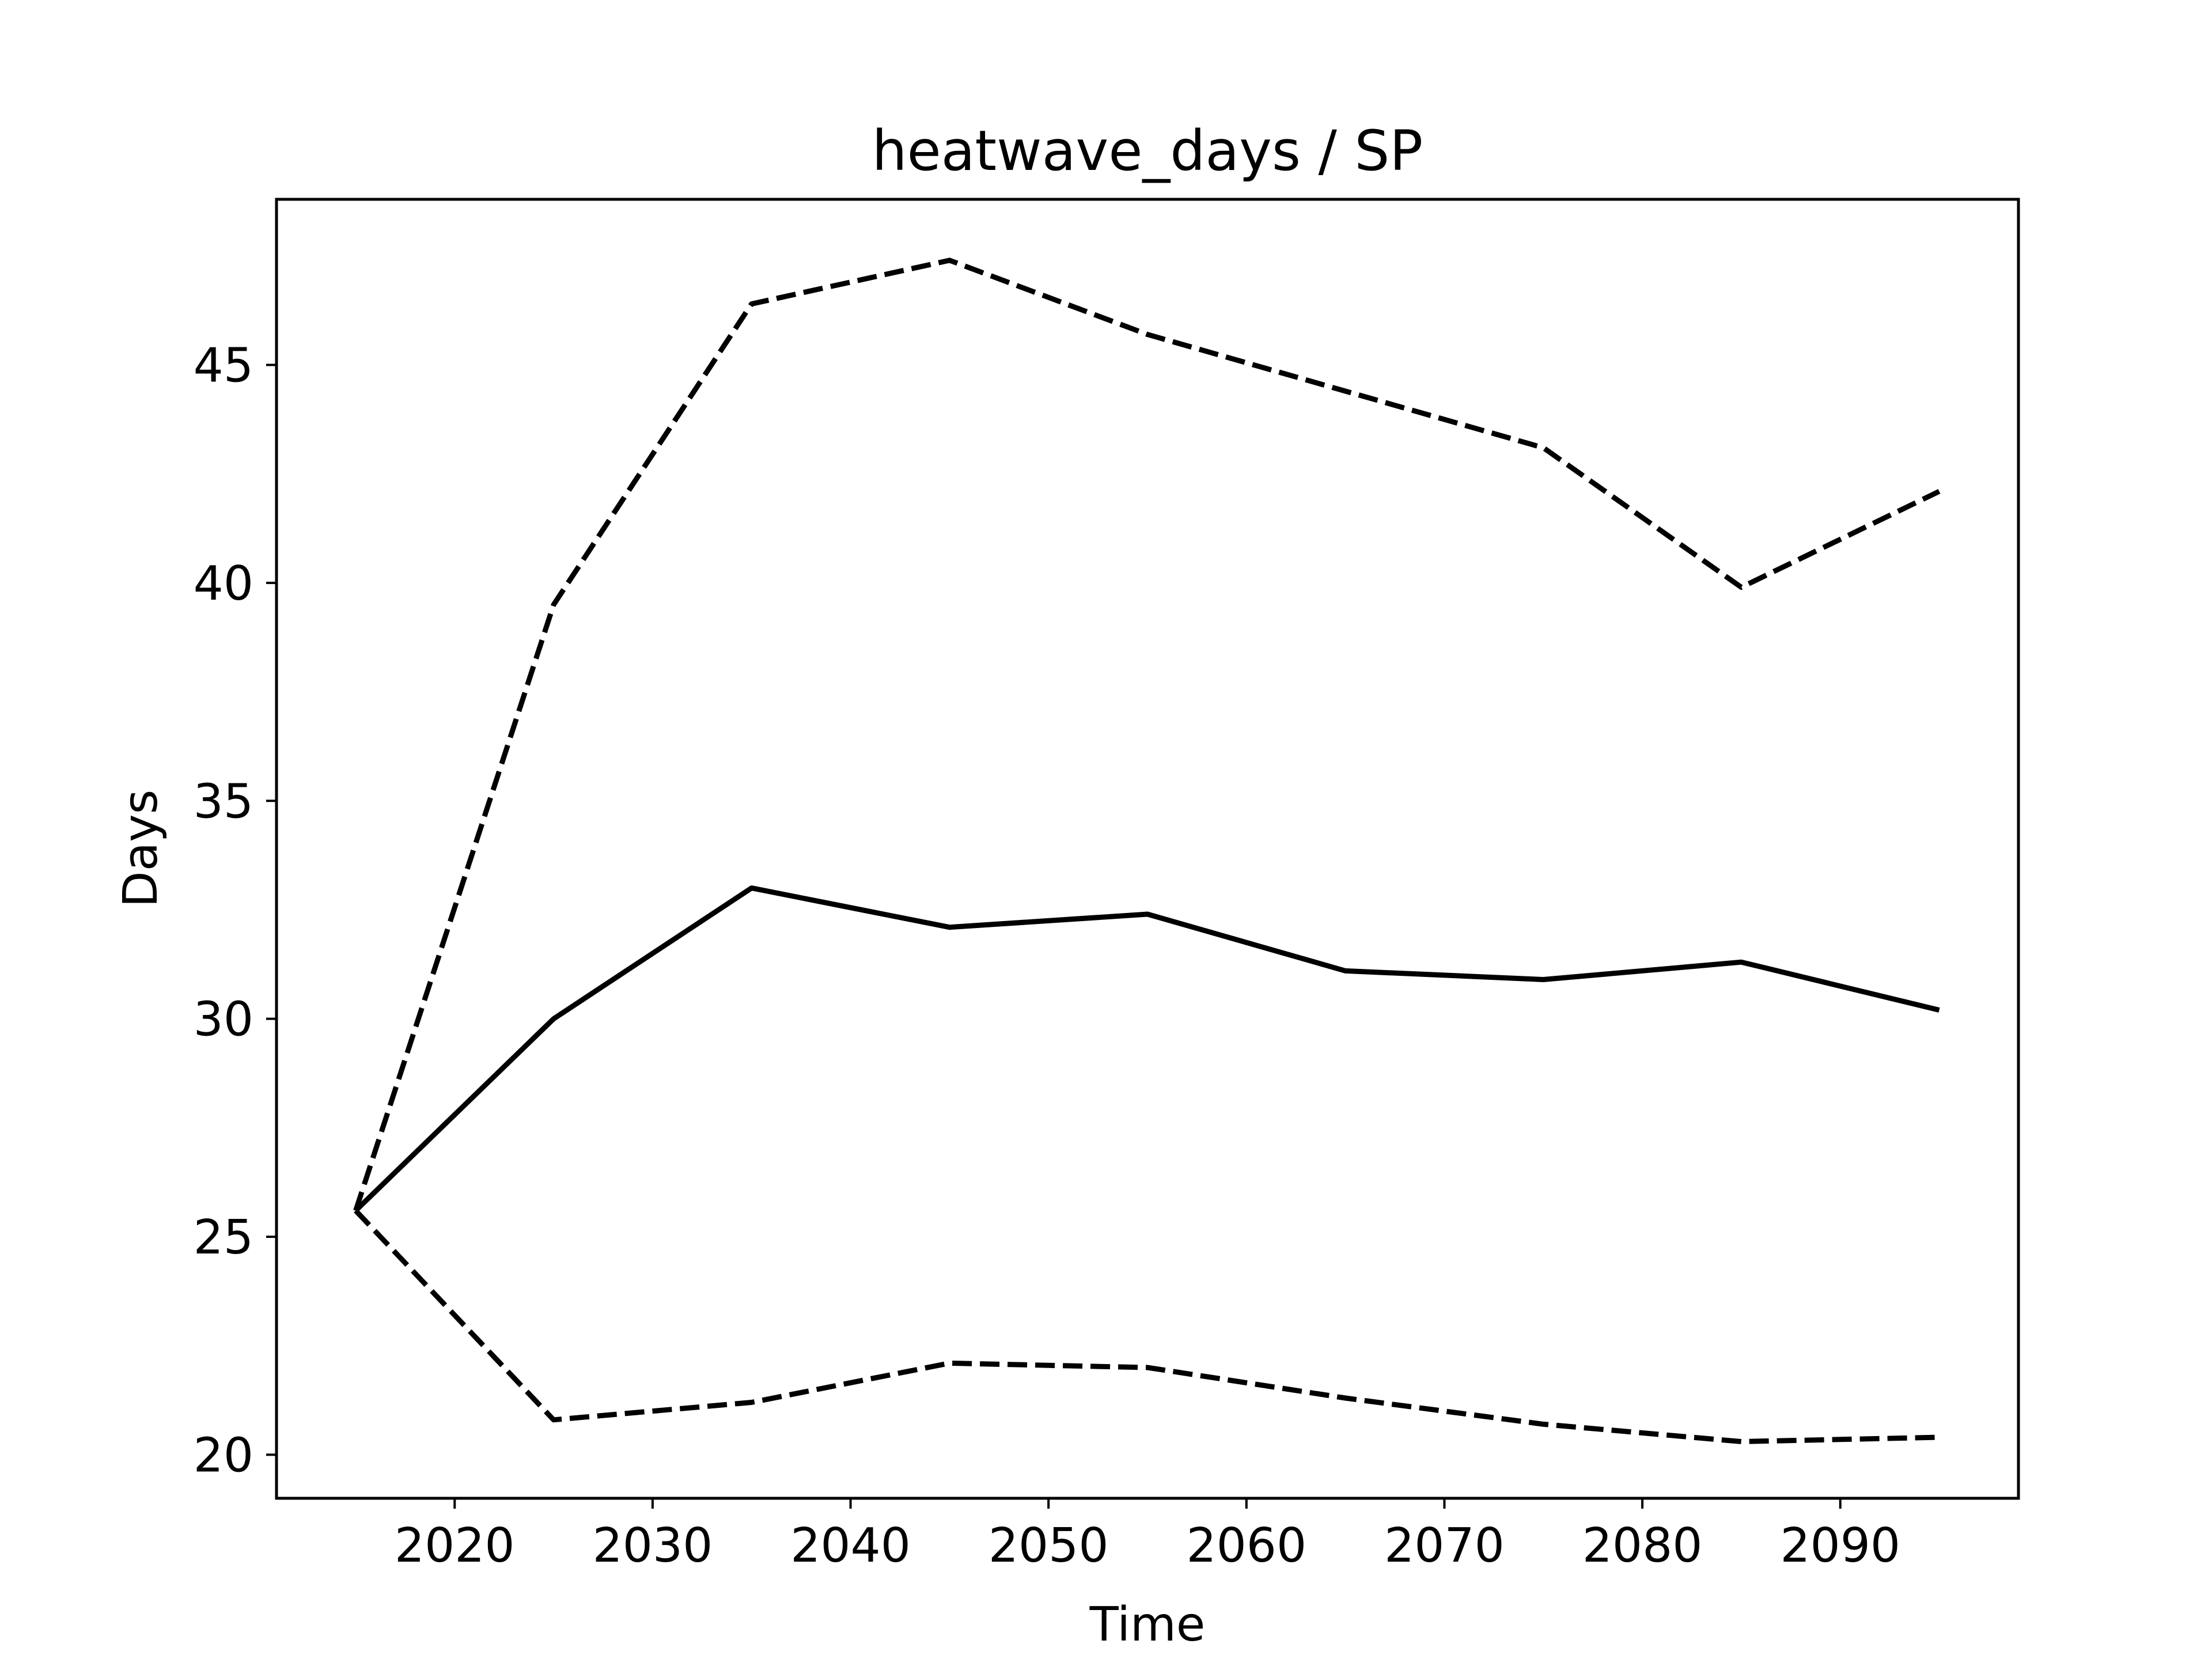 The width and height of the screenshot is (2212, 1659). What do you see at coordinates (223, 1020) in the screenshot?
I see `y-tick-label: 30` at bounding box center [223, 1020].